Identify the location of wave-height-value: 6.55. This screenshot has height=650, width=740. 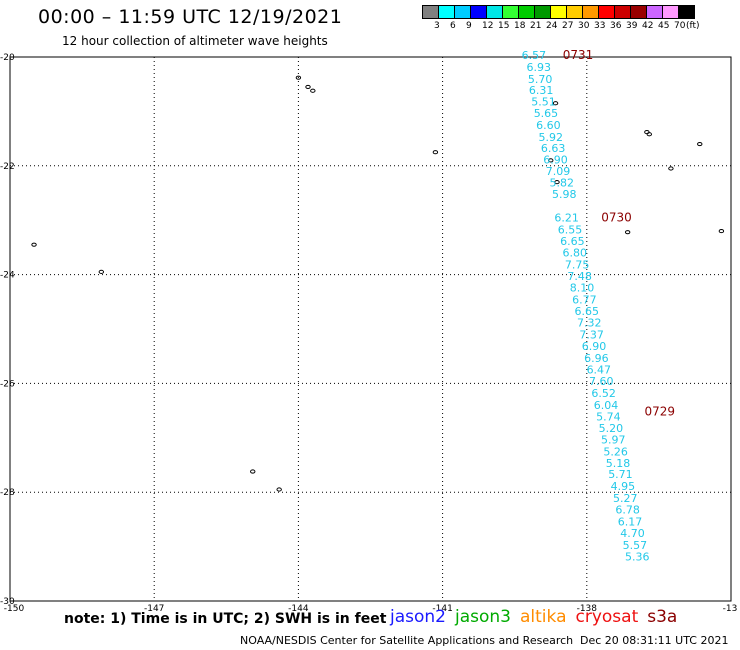
(570, 229).